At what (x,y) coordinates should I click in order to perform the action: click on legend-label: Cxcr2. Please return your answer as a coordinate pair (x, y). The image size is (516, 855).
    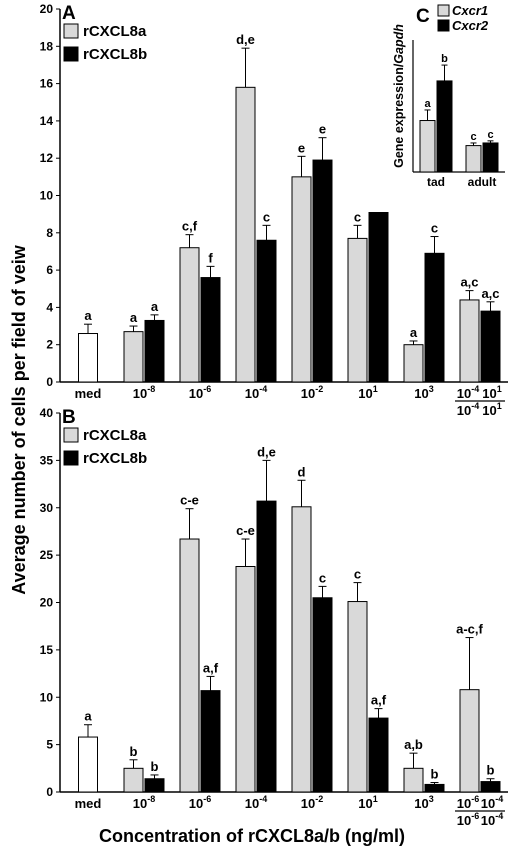
    Looking at the image, I should click on (470, 25).